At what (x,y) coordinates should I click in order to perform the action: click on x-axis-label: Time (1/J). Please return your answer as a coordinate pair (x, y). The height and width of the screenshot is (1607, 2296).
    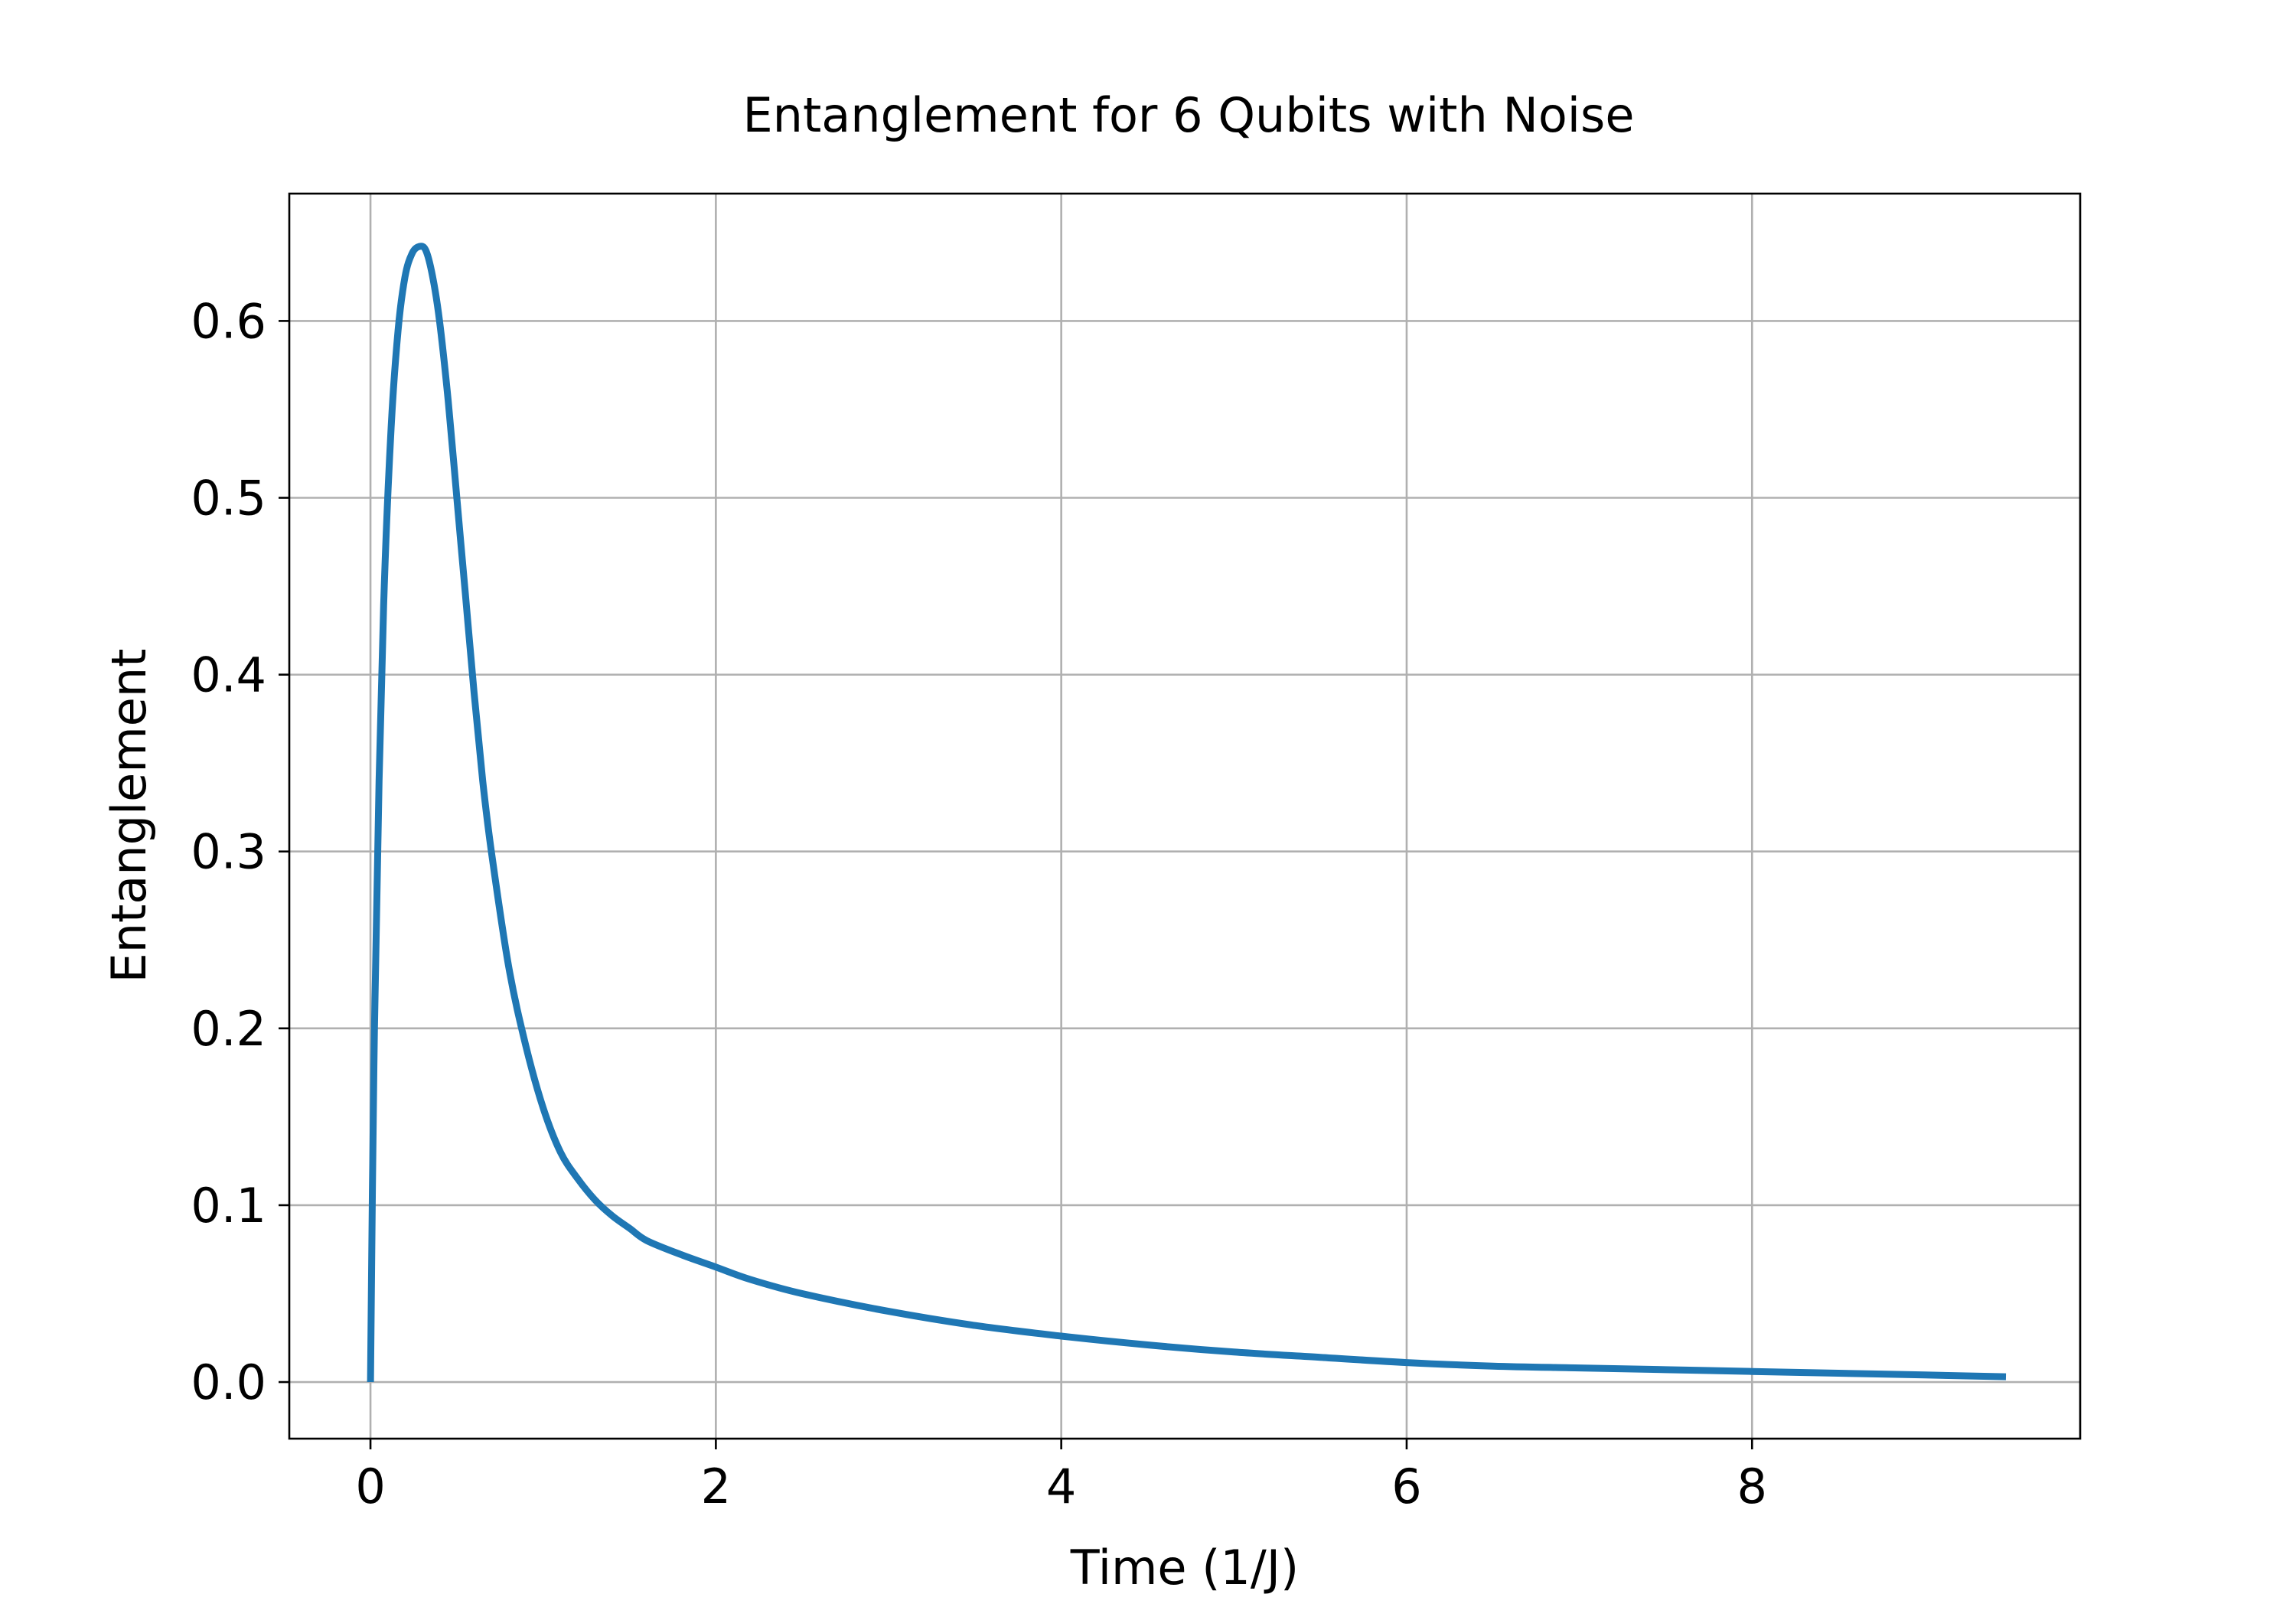
    Looking at the image, I should click on (1184, 1568).